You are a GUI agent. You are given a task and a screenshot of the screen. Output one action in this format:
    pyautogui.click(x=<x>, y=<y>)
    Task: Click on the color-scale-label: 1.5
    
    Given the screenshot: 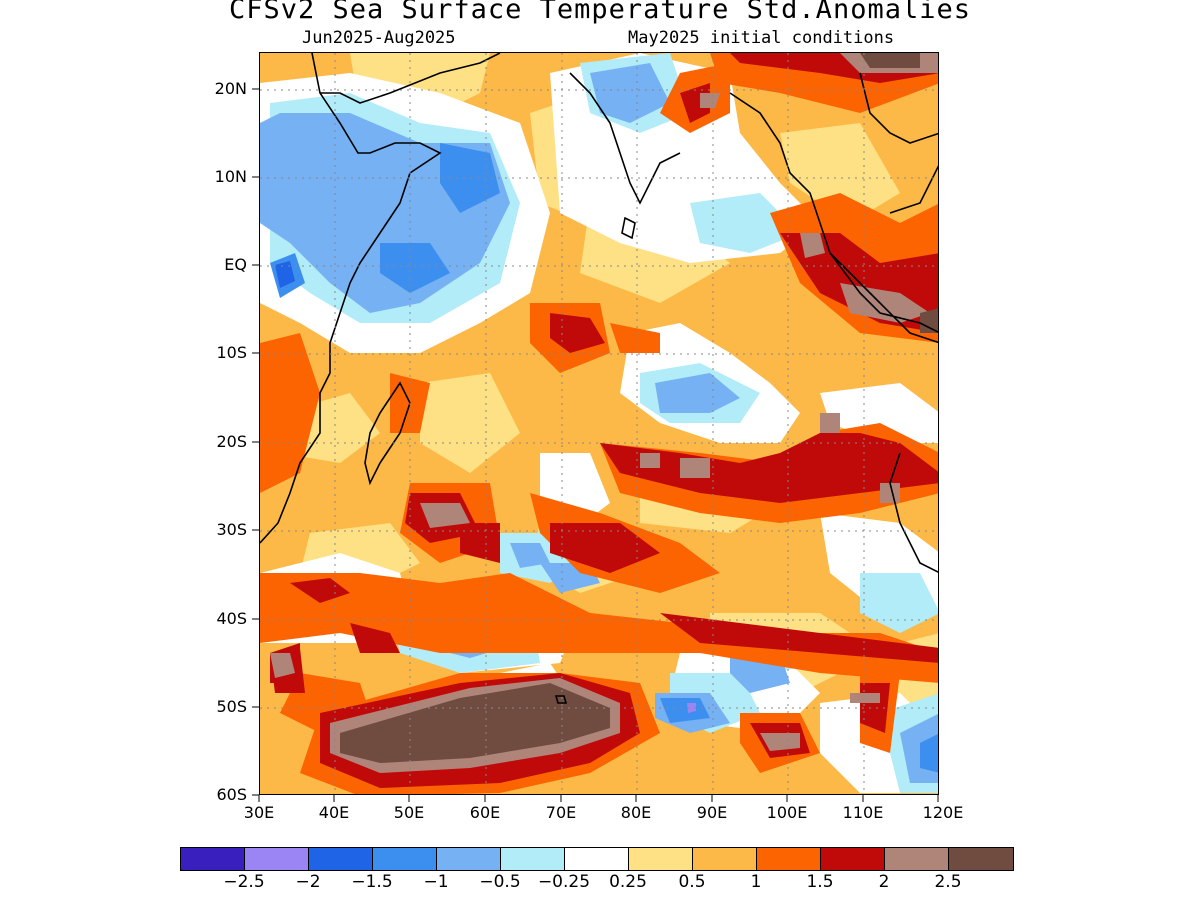 What is the action you would take?
    pyautogui.click(x=820, y=882)
    